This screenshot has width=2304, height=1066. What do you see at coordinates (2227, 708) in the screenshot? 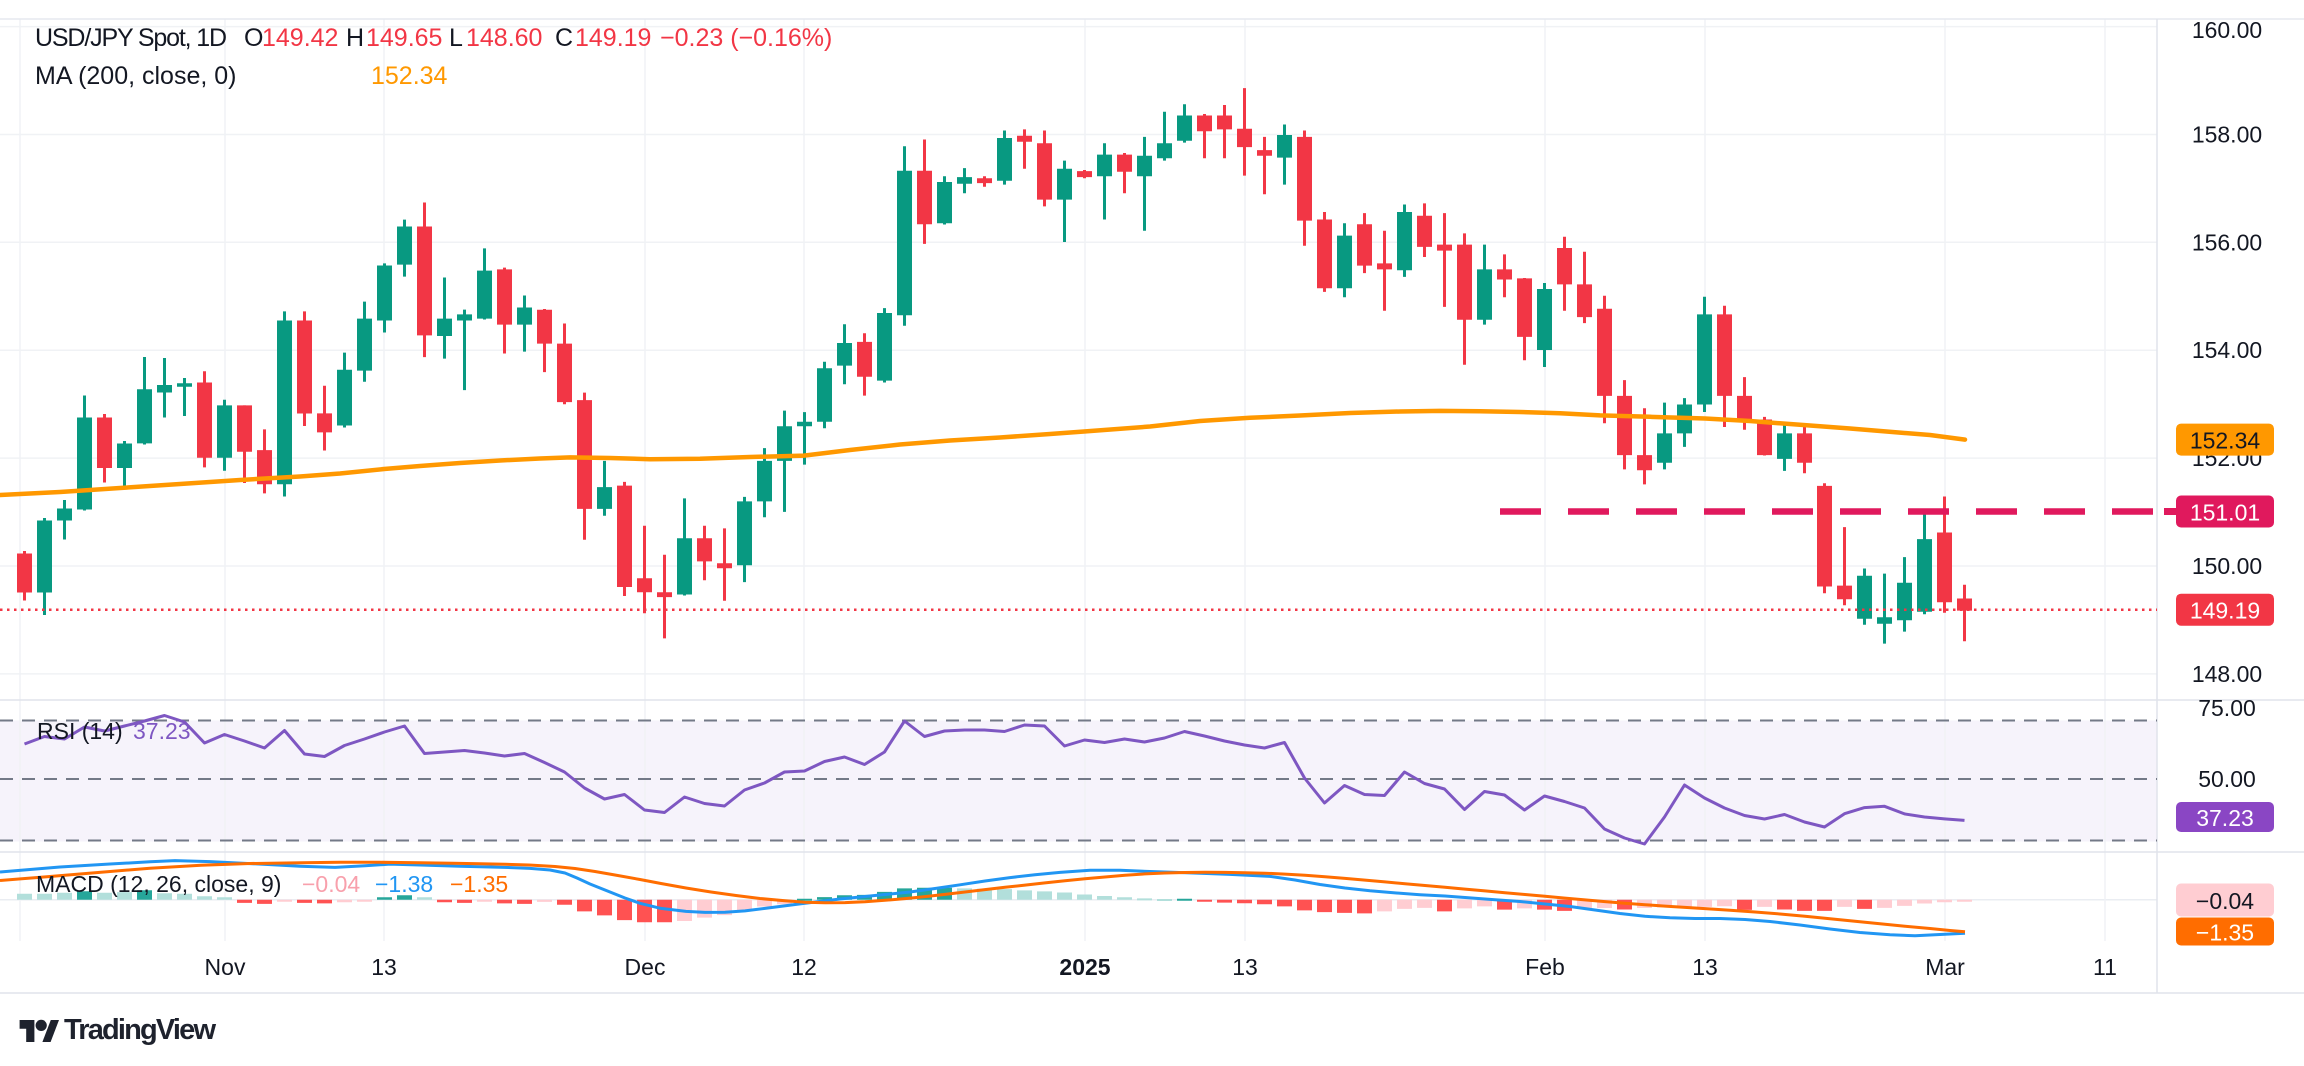
I see `svg-text: 75.00` at bounding box center [2227, 708].